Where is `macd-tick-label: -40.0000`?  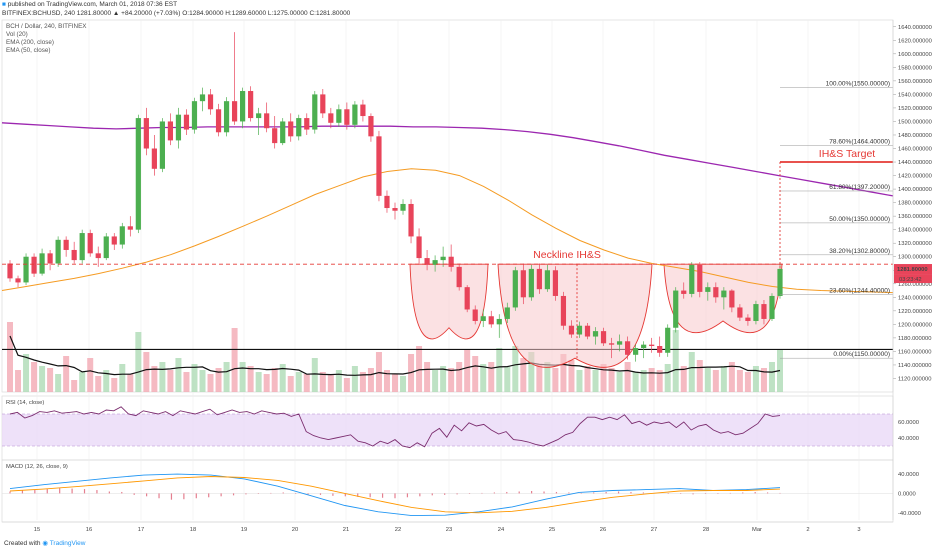
macd-tick-label: -40.0000 is located at coordinates (909, 514).